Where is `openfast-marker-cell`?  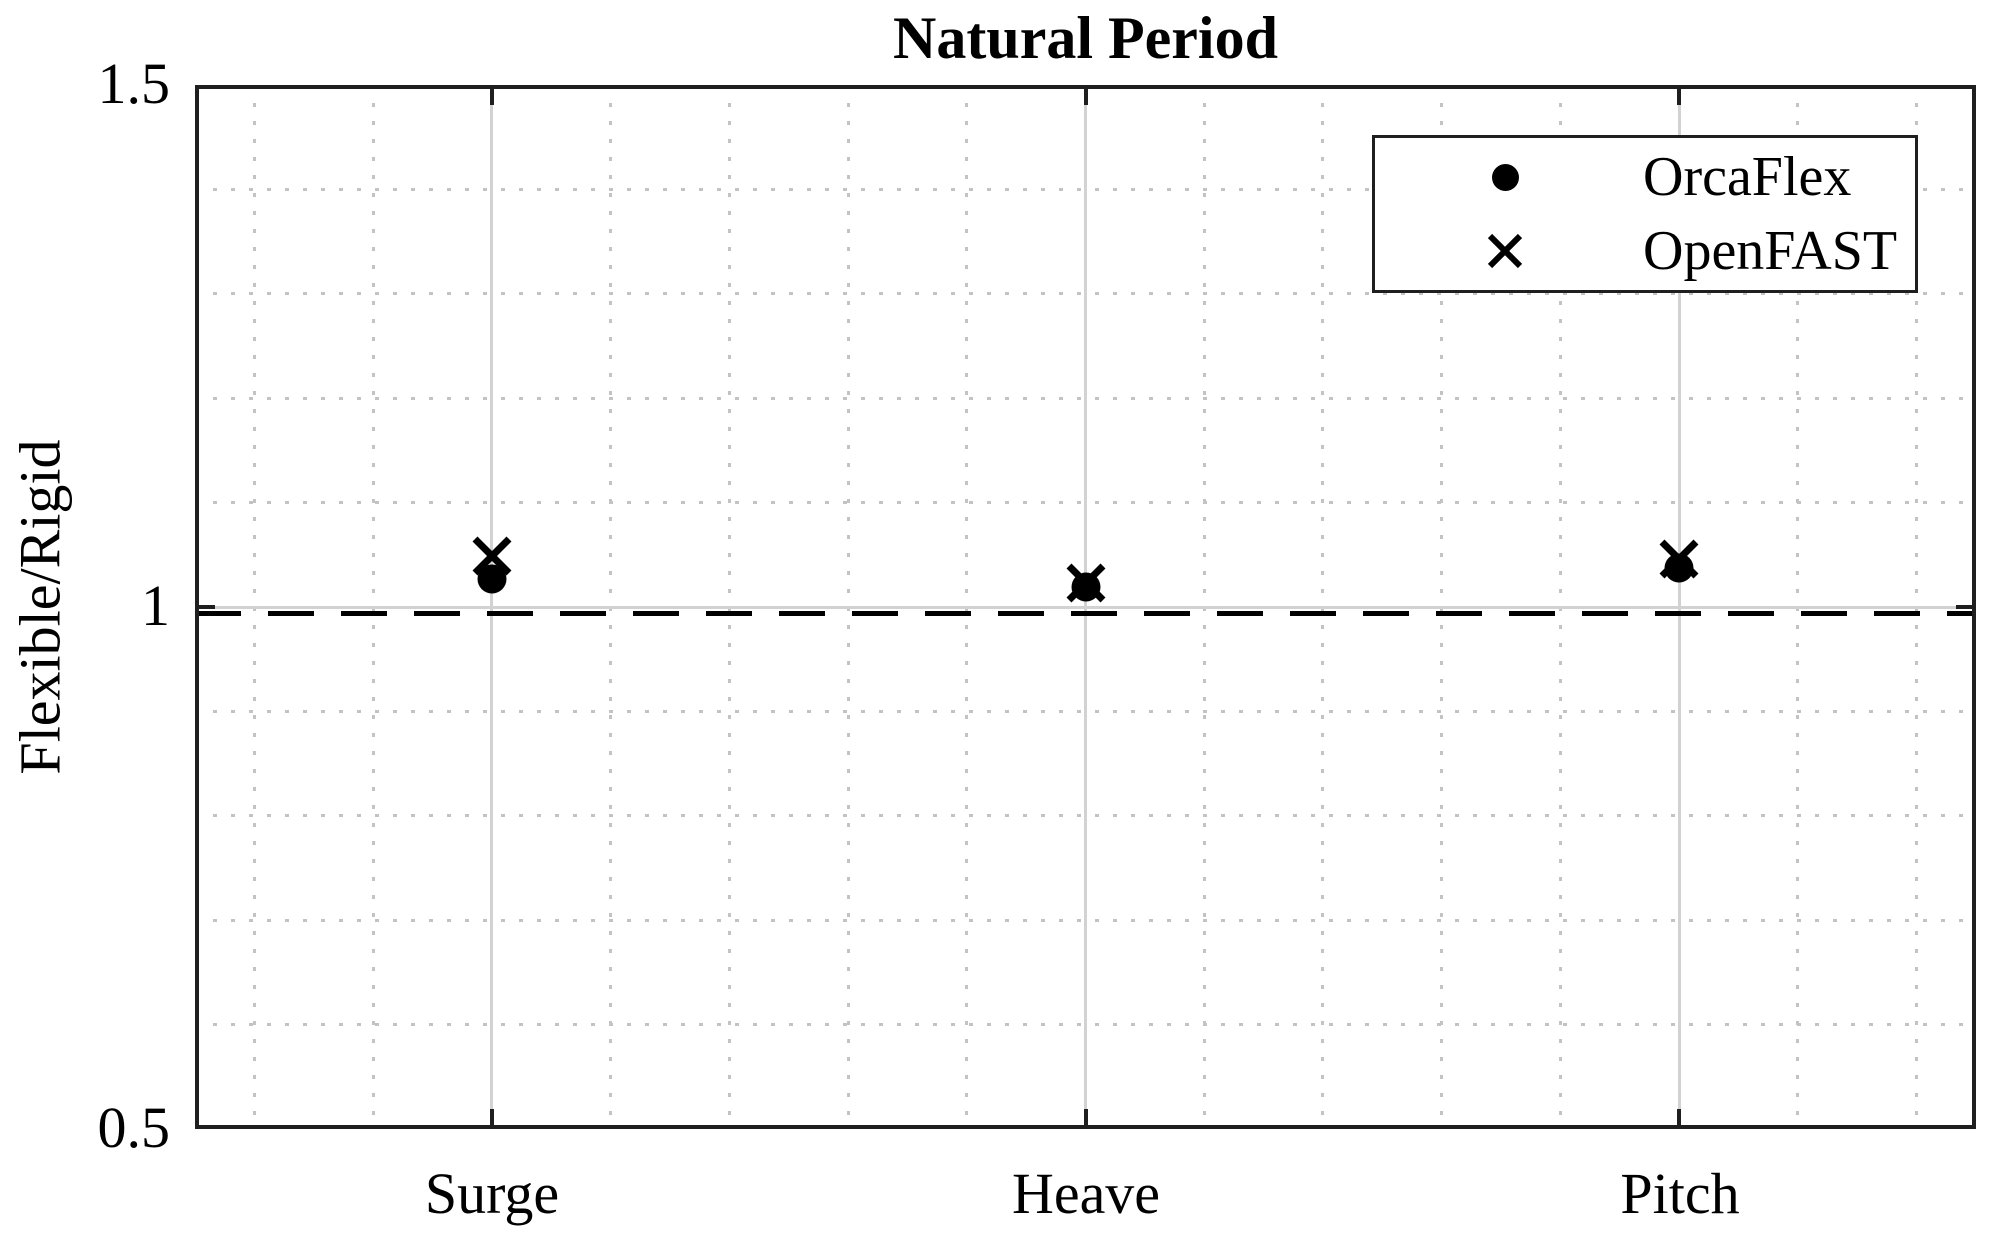 openfast-marker-cell is located at coordinates (1505, 251).